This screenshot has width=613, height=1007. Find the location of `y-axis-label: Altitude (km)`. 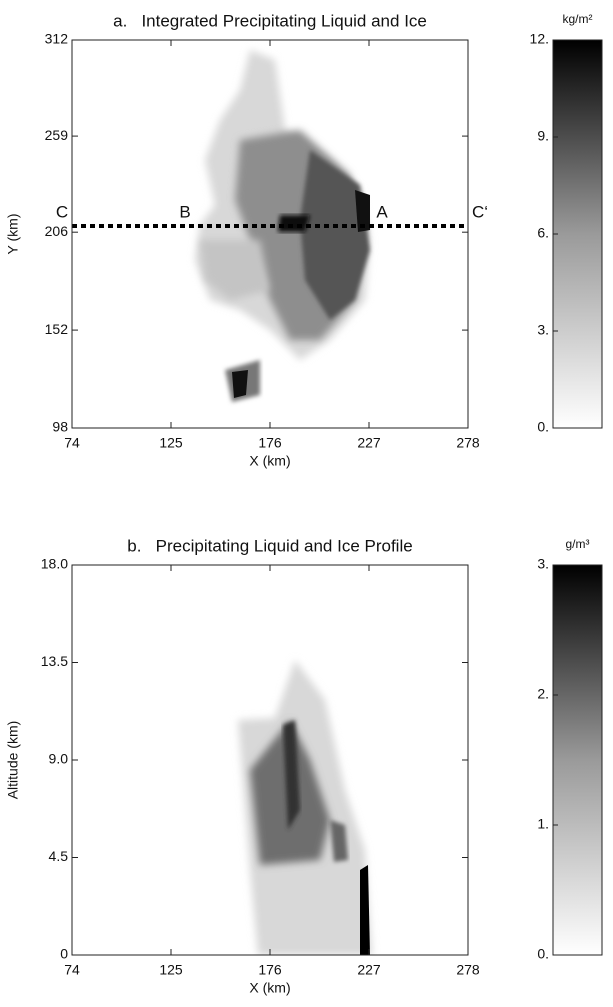

y-axis-label: Altitude (km) is located at coordinates (13, 760).